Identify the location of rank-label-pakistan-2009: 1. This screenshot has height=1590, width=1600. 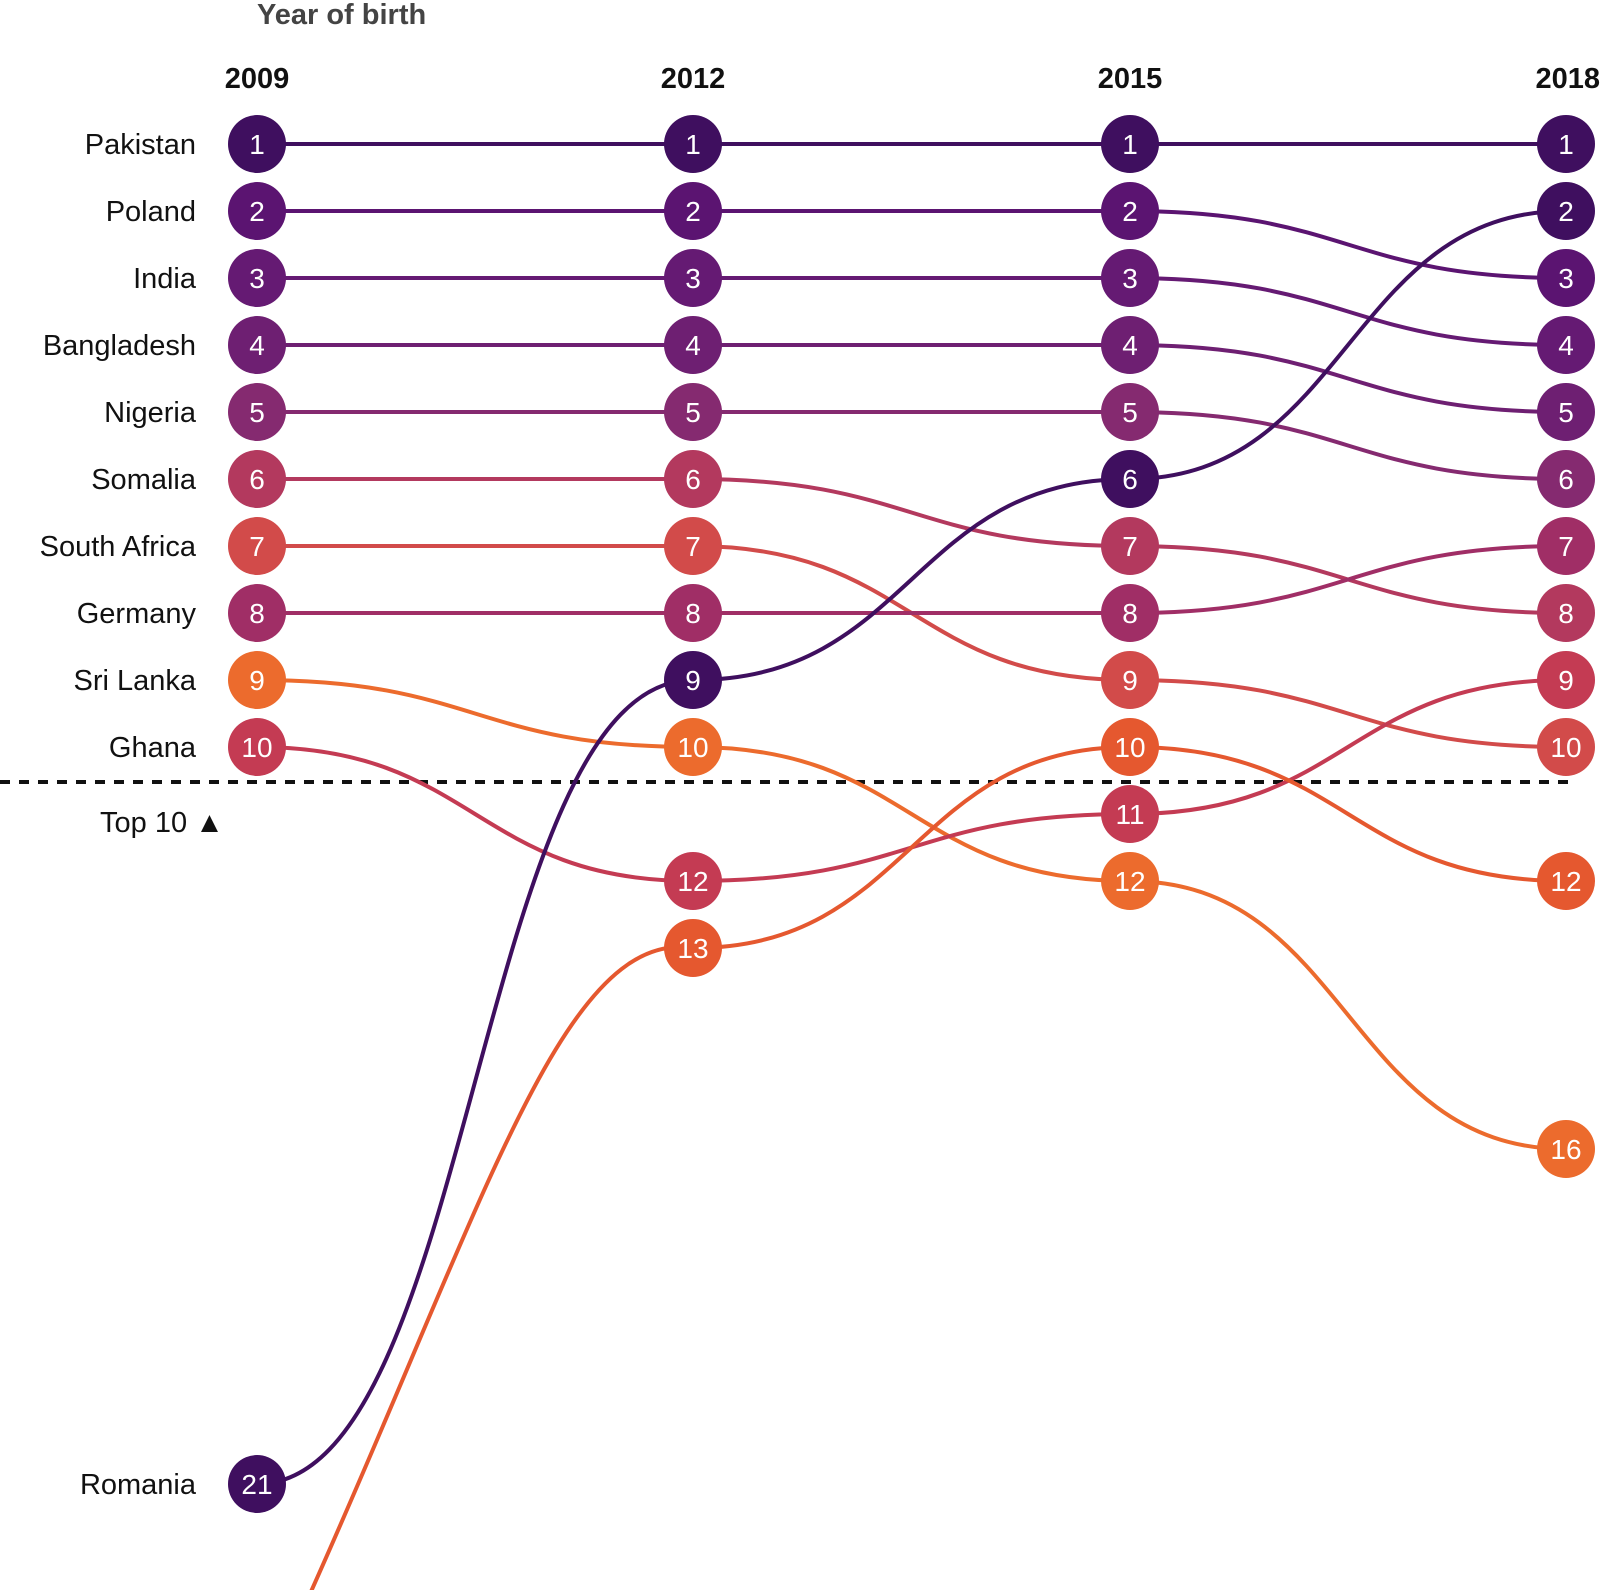
(257, 144).